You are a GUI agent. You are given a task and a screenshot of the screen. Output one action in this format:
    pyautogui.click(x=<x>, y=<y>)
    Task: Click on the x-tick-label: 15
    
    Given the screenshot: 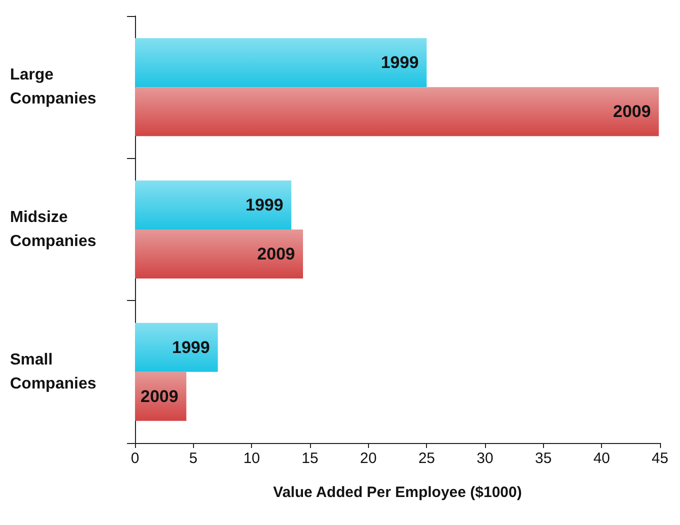 What is the action you would take?
    pyautogui.click(x=310, y=458)
    